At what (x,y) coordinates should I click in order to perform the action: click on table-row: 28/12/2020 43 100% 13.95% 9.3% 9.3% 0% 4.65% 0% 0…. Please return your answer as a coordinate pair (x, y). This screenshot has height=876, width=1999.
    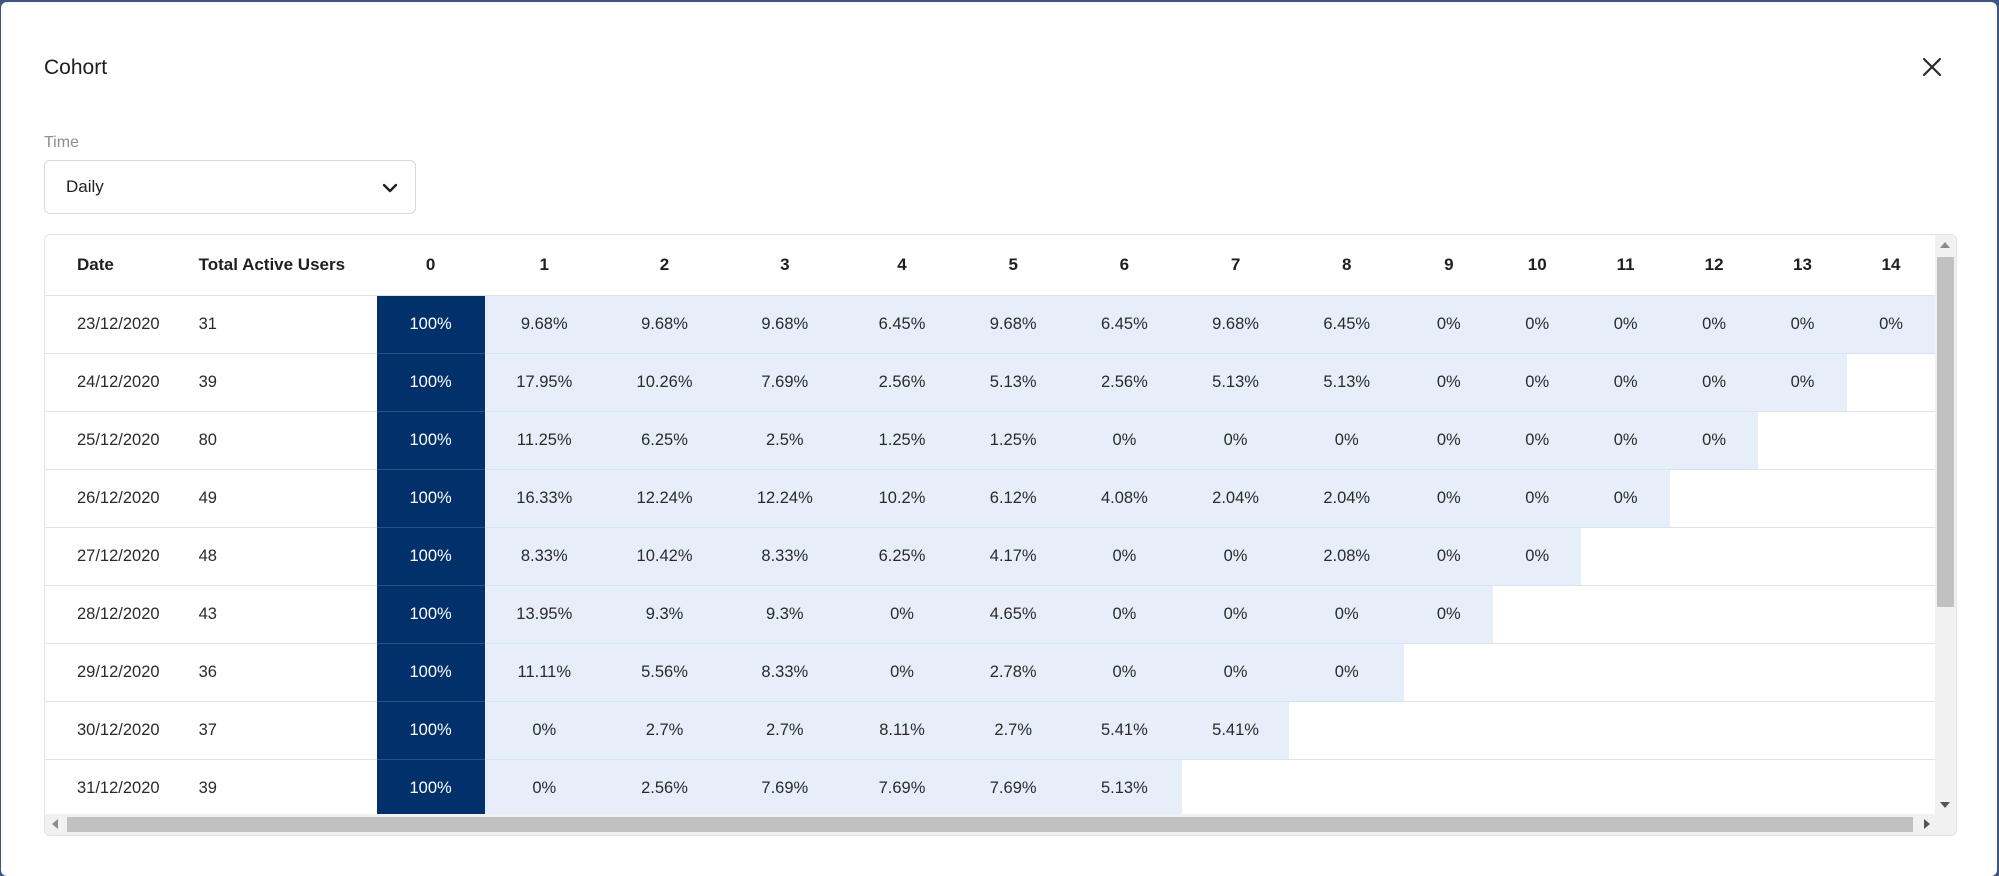
    Looking at the image, I should click on (990, 614).